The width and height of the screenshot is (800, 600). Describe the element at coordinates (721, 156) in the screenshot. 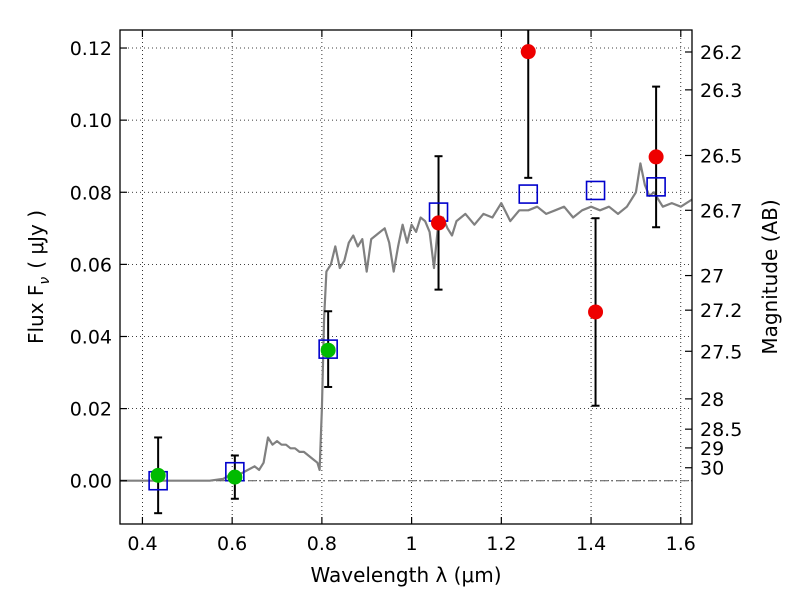

I see `right-tick-label: 26.5` at that location.